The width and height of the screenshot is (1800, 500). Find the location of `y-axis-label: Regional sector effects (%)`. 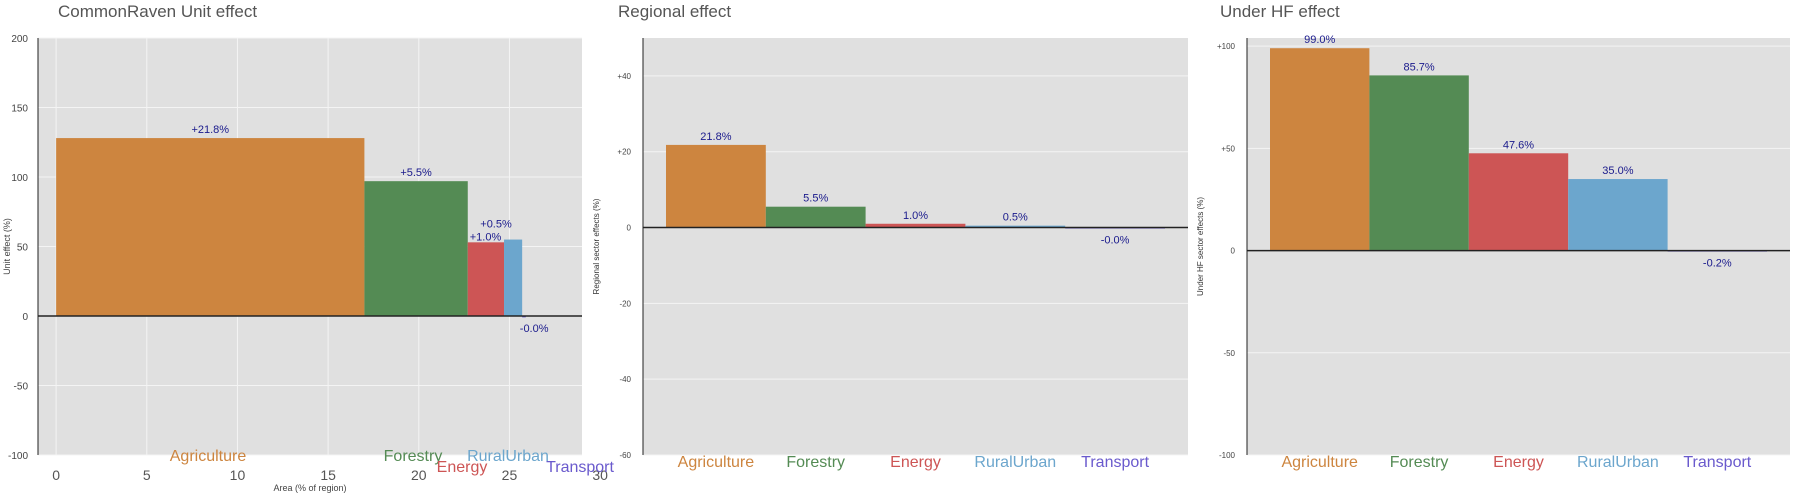

y-axis-label: Regional sector effects (%) is located at coordinates (596, 246).